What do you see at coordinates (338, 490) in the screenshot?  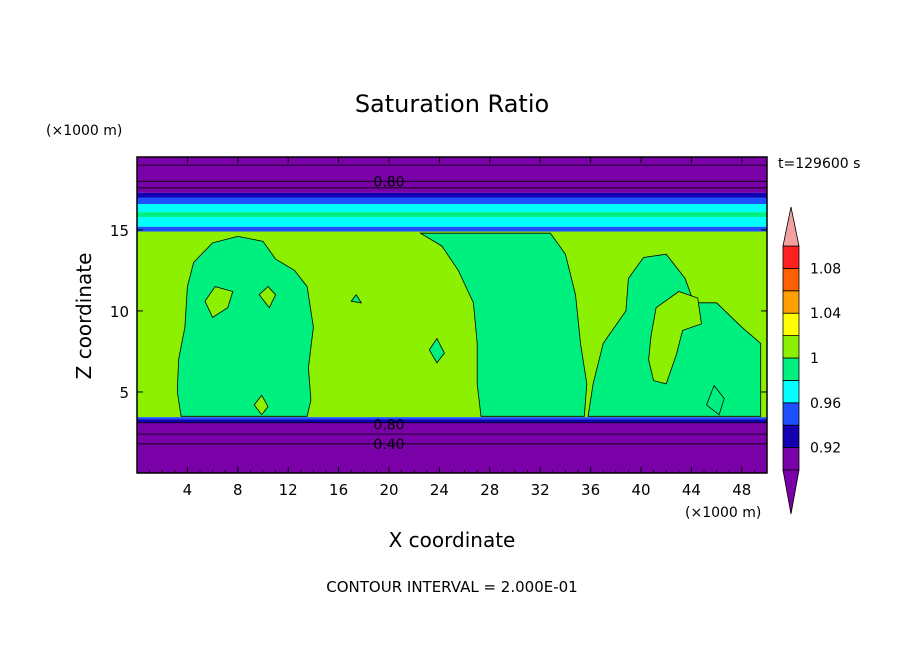 I see `x-tick-label-3: 16` at bounding box center [338, 490].